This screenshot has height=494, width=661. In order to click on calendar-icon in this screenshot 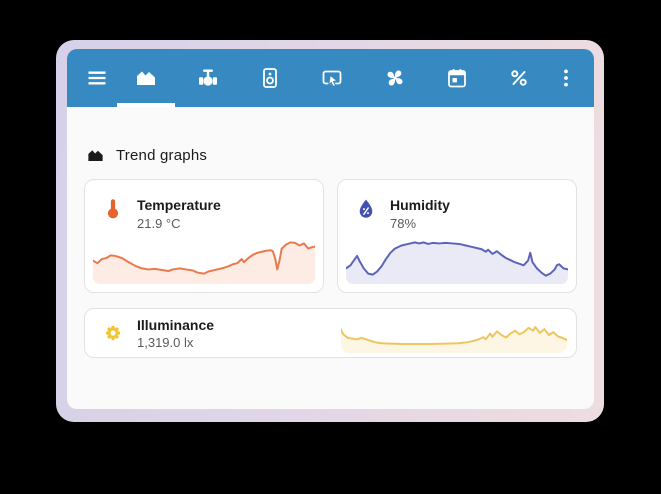, I will do `click(456, 78)`.